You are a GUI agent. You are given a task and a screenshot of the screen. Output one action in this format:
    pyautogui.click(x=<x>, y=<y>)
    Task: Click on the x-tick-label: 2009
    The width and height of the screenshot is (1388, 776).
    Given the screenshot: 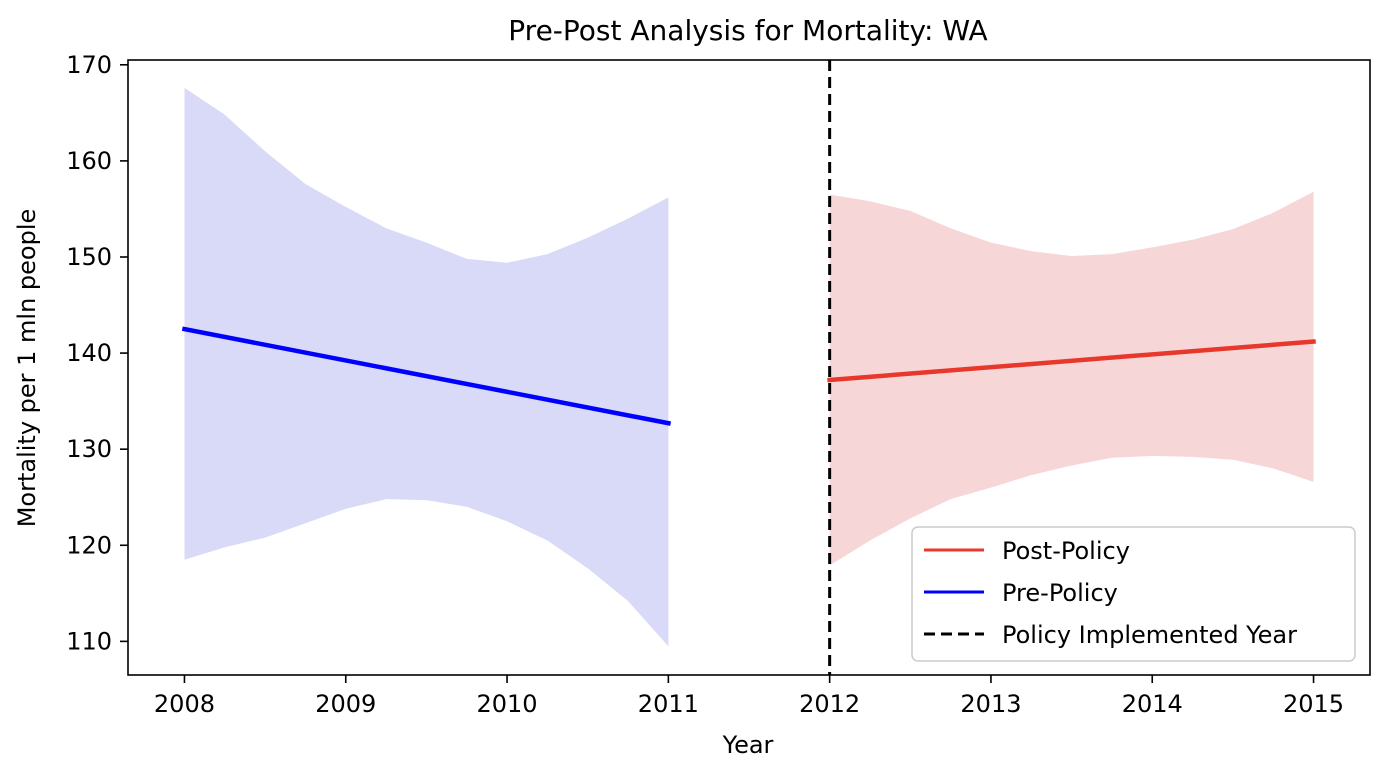 What is the action you would take?
    pyautogui.click(x=345, y=704)
    